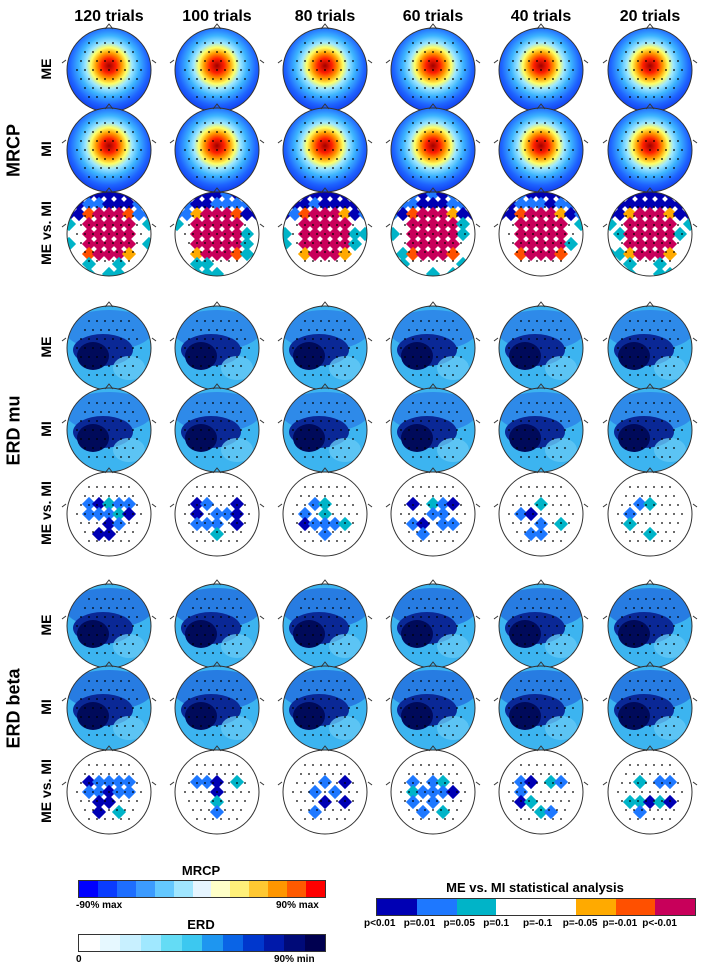  Describe the element at coordinates (433, 16) in the screenshot. I see `column-header: 60 trials` at that location.